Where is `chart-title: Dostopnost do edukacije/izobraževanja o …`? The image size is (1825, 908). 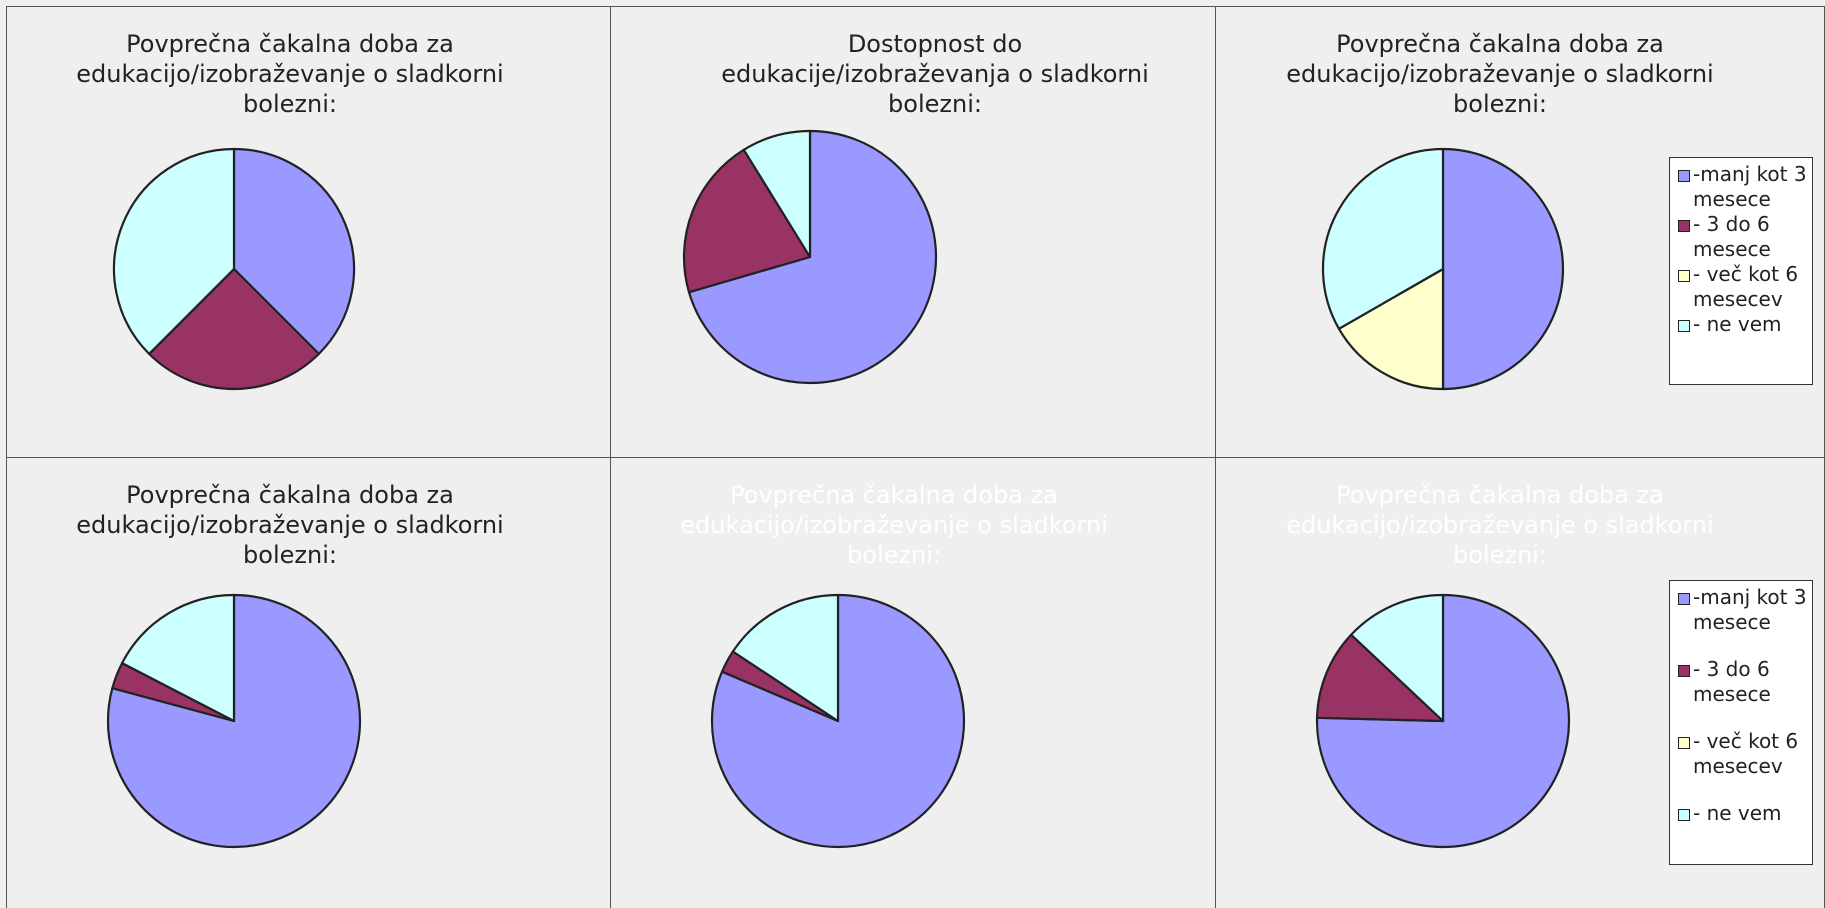
chart-title: Dostopnost do edukacije/izobraževanja o … is located at coordinates (935, 74).